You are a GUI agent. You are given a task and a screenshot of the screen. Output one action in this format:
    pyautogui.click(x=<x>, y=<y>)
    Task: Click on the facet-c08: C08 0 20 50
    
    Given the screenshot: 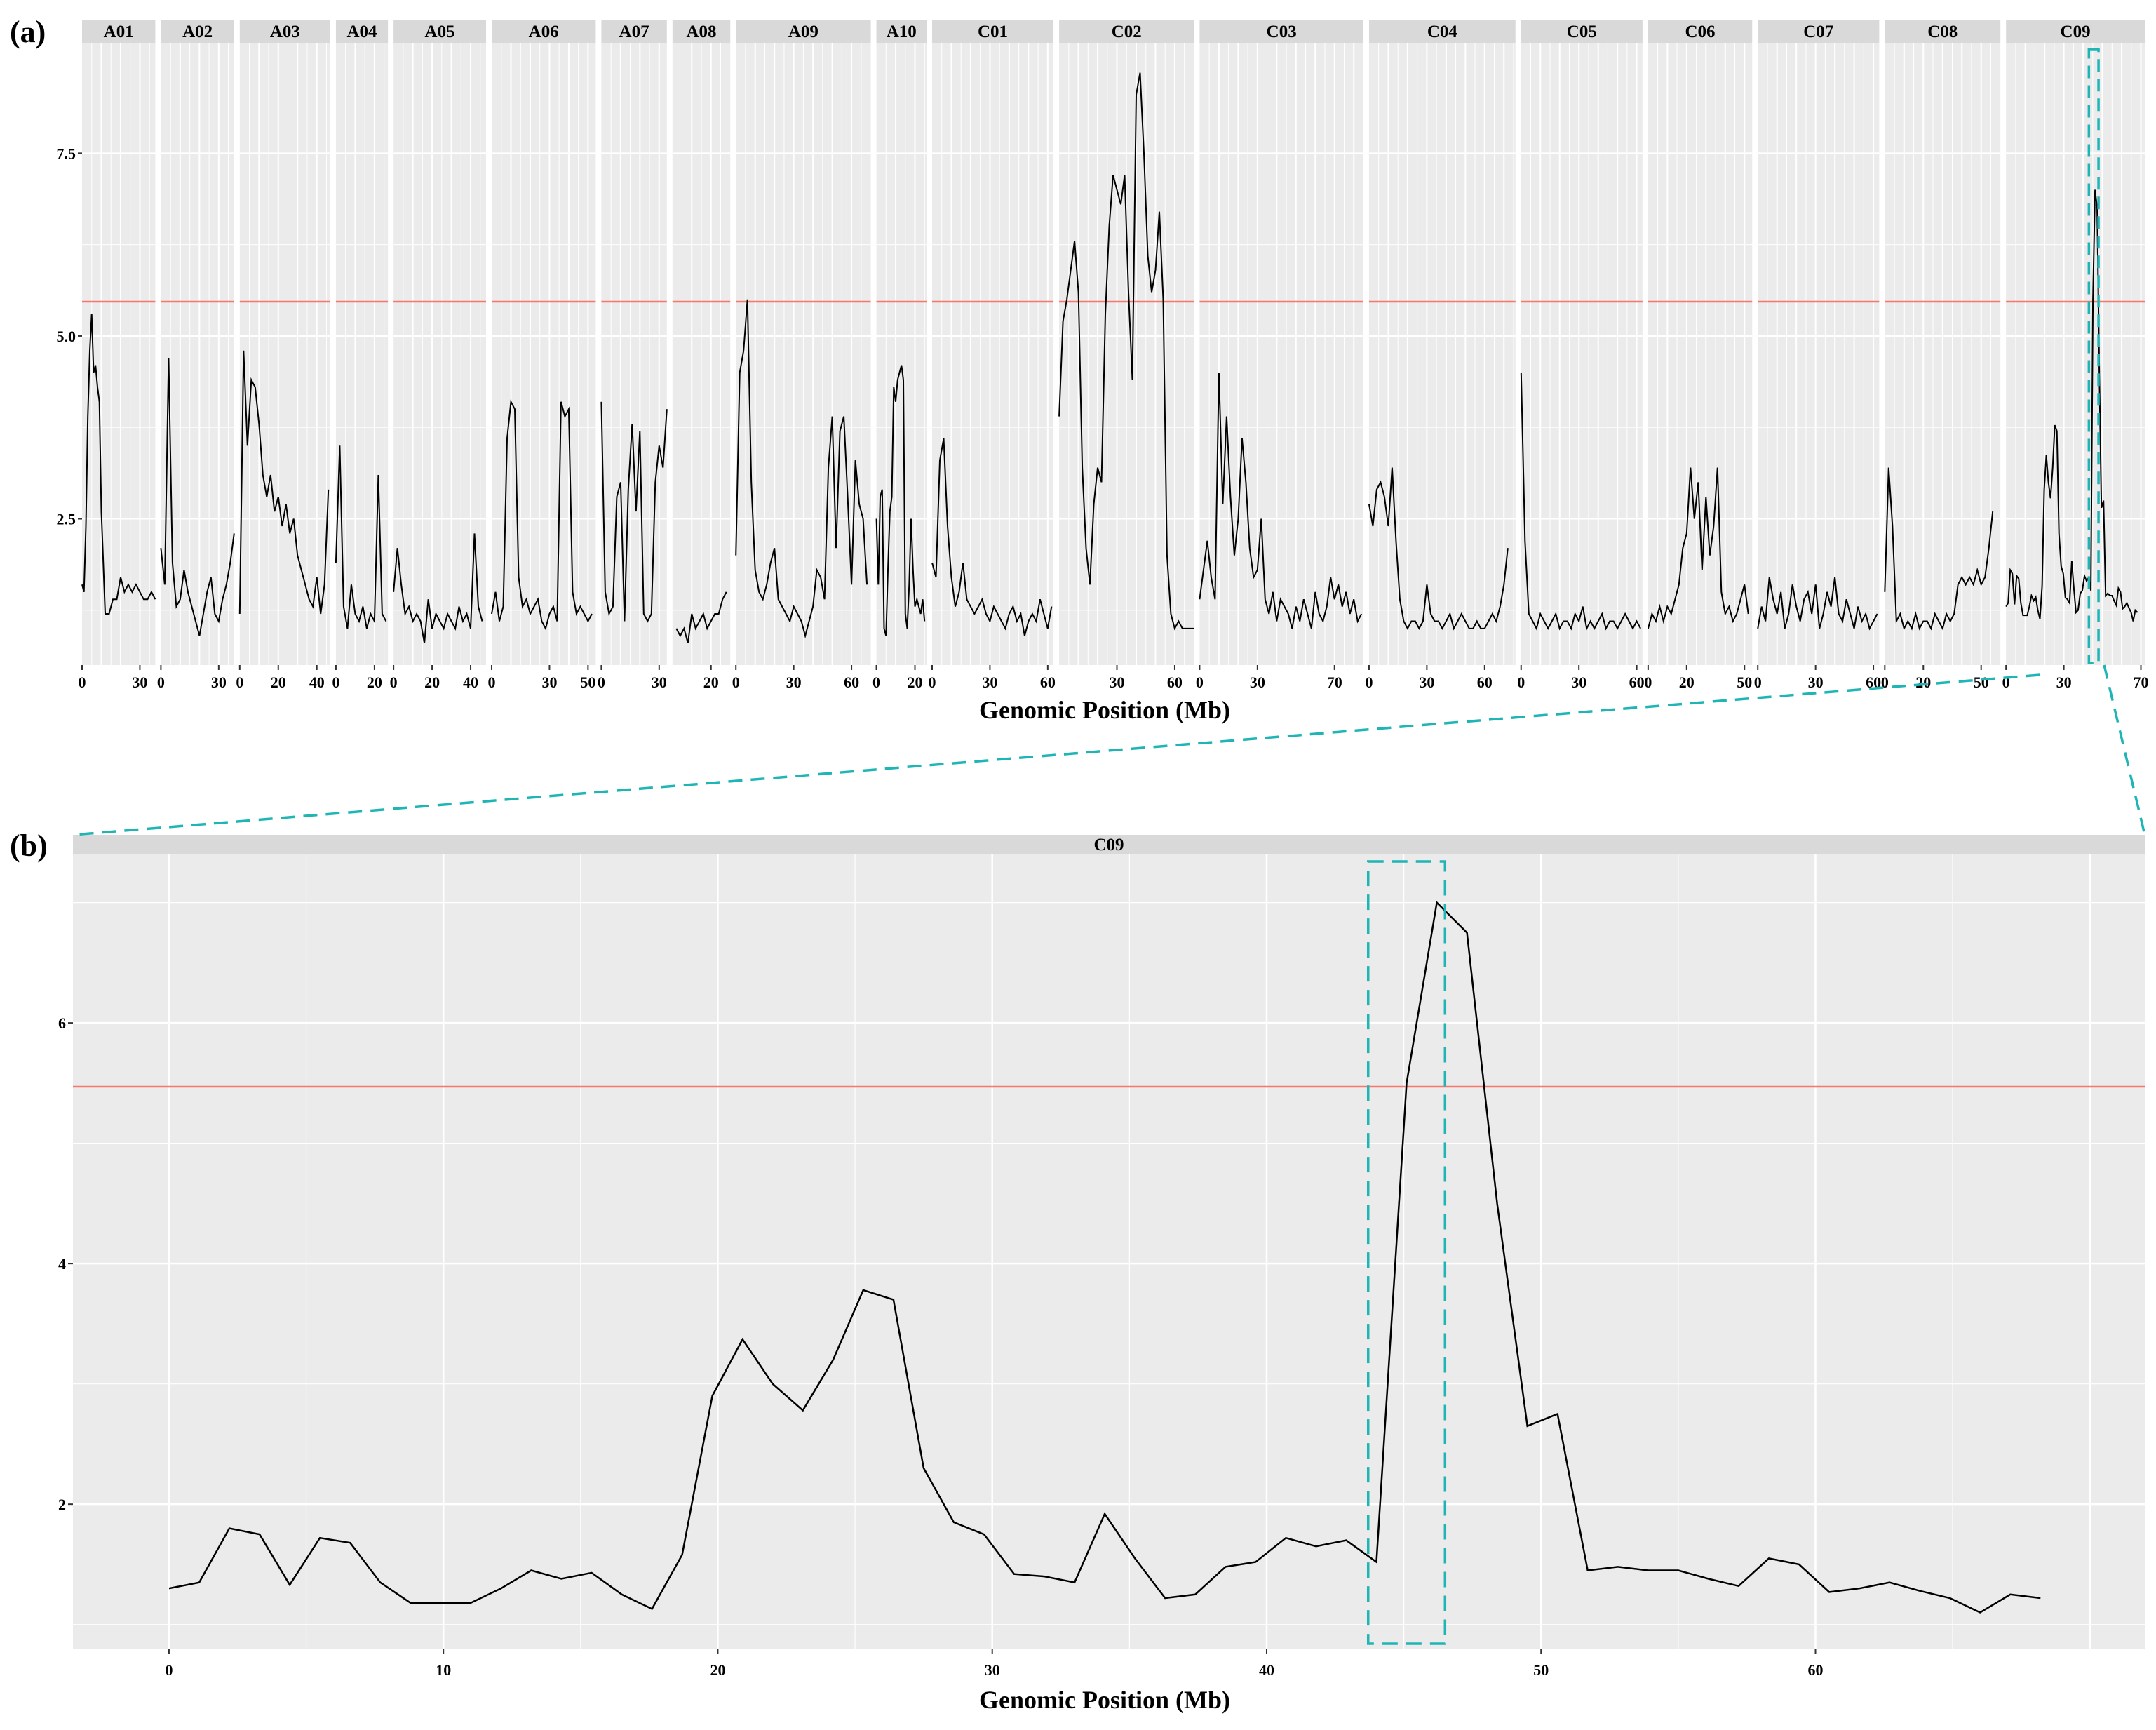 What is the action you would take?
    pyautogui.click(x=1941, y=355)
    